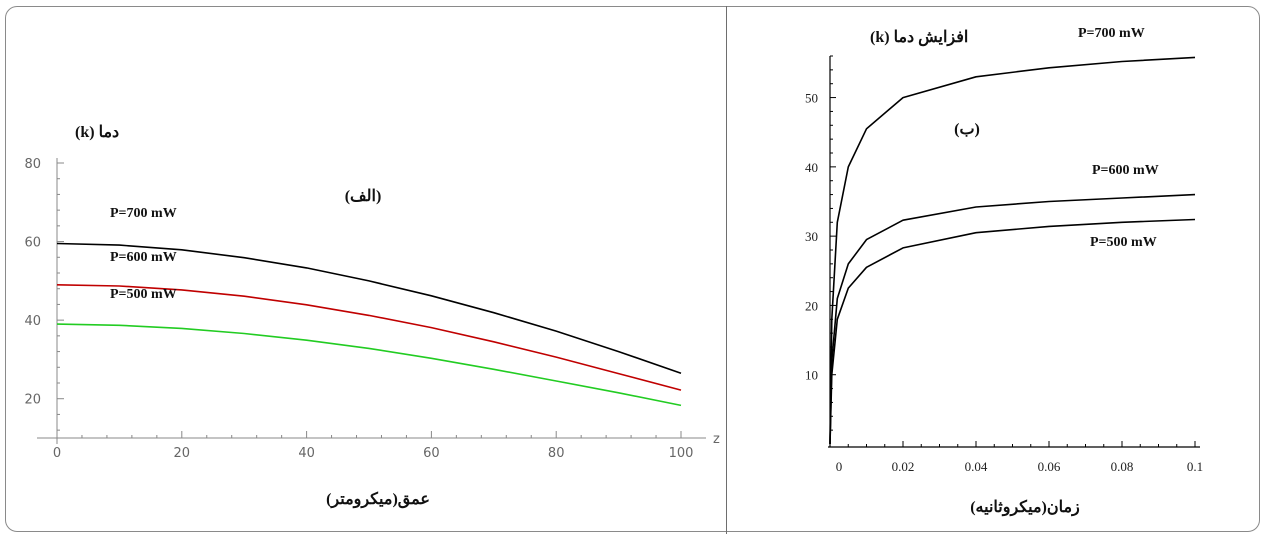  Describe the element at coordinates (143, 257) in the screenshot. I see `panel-a-series-label: P=600 mW` at that location.